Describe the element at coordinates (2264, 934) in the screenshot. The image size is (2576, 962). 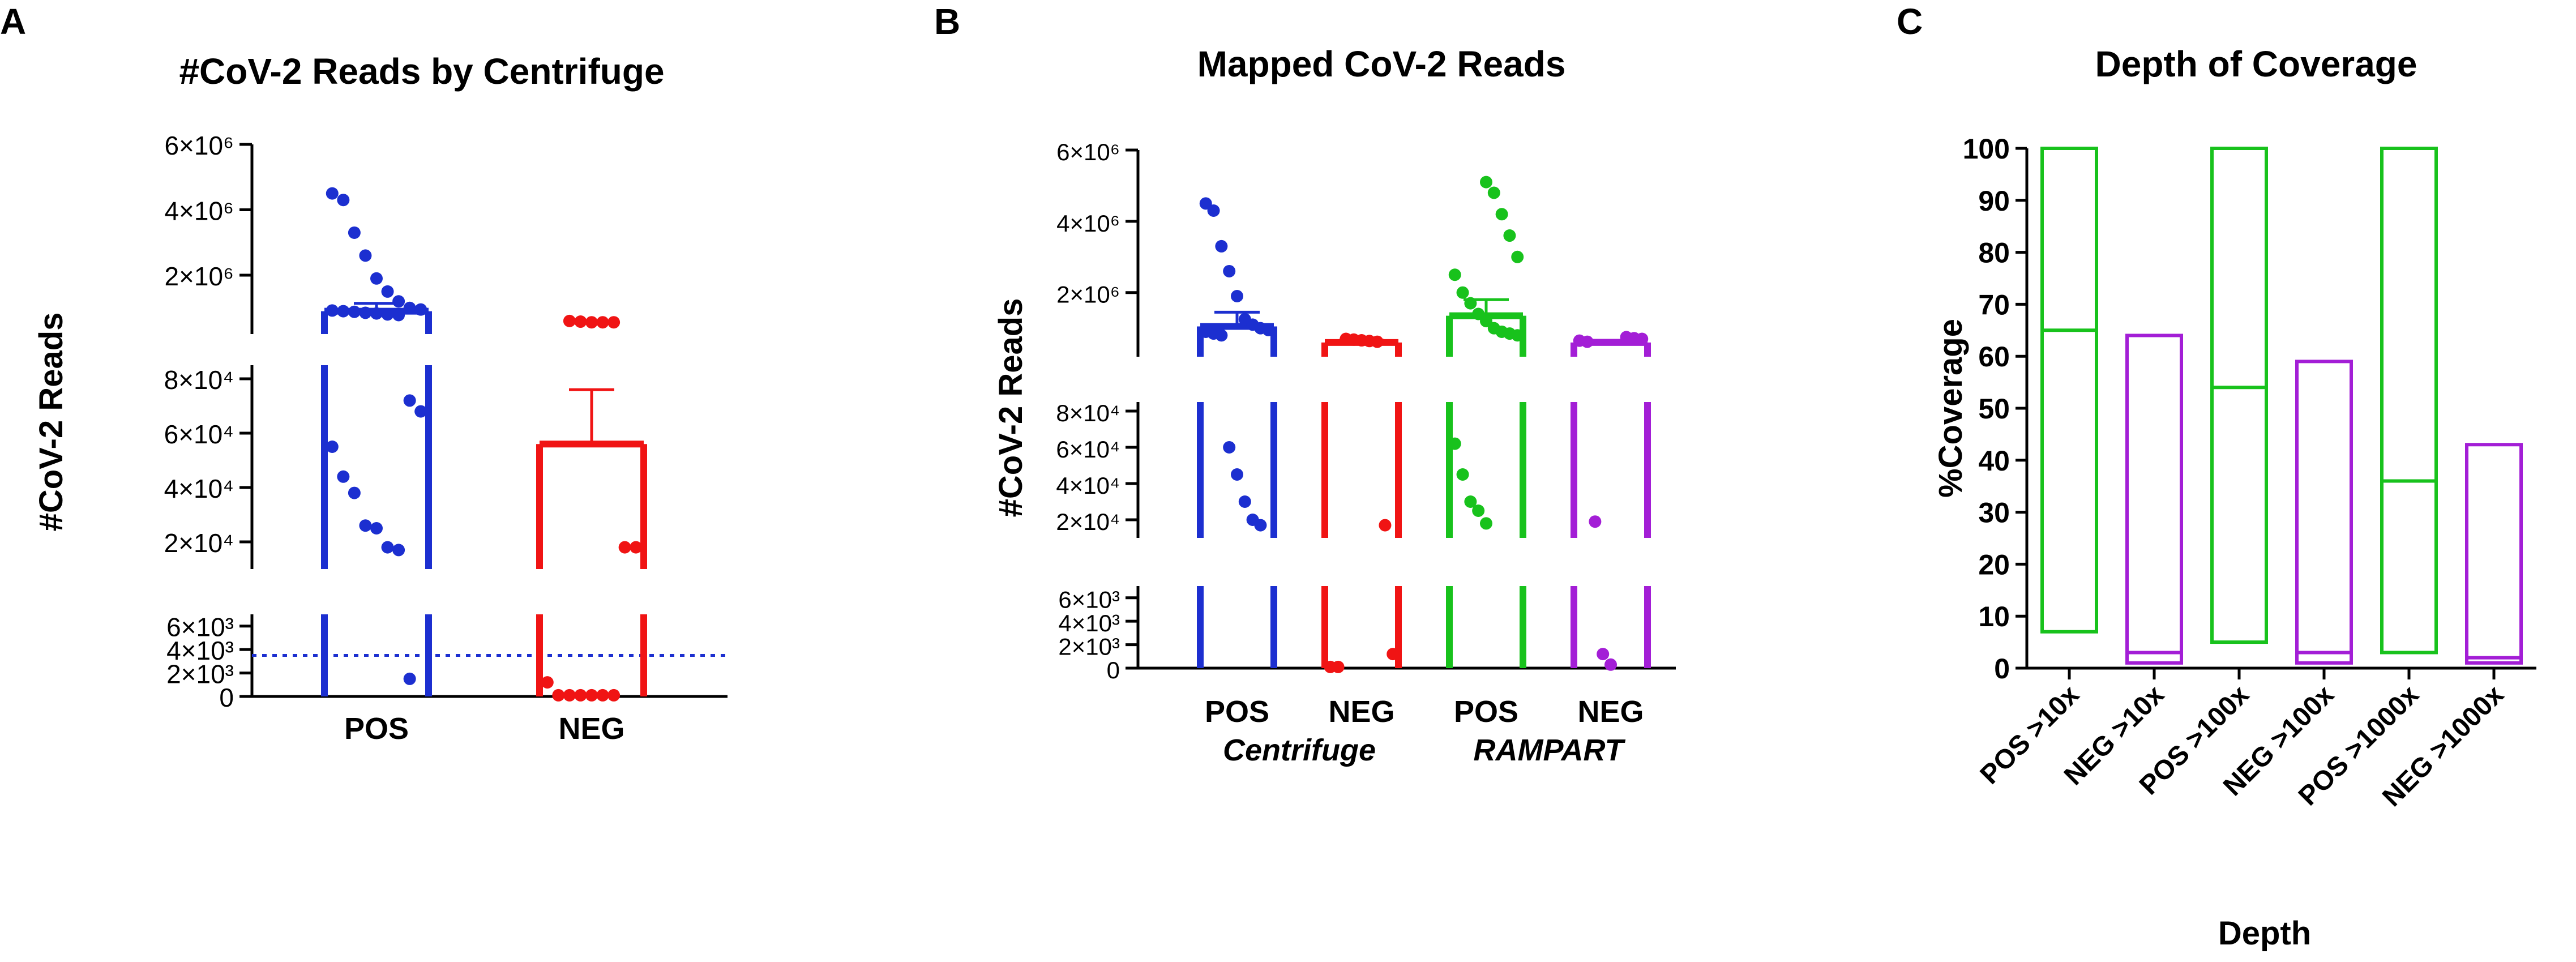
I see `x-axis-label: Depth` at that location.